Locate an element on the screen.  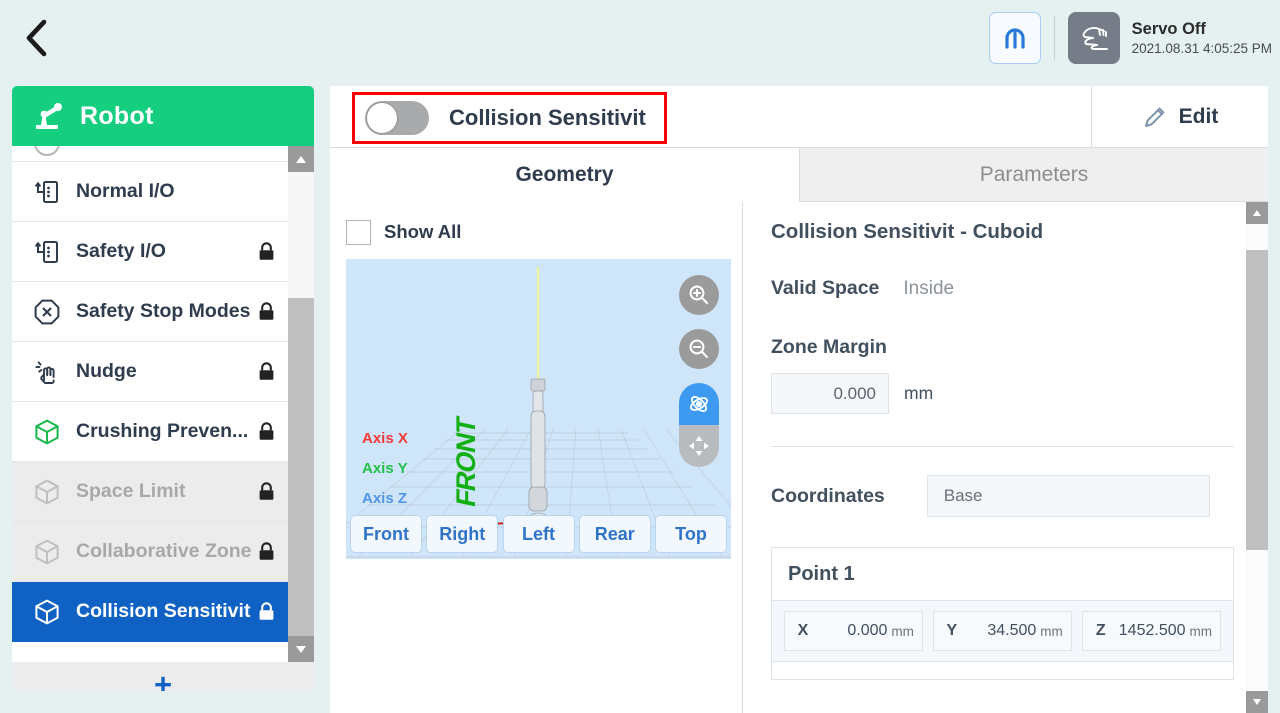
cube-white-icon is located at coordinates (47, 612).